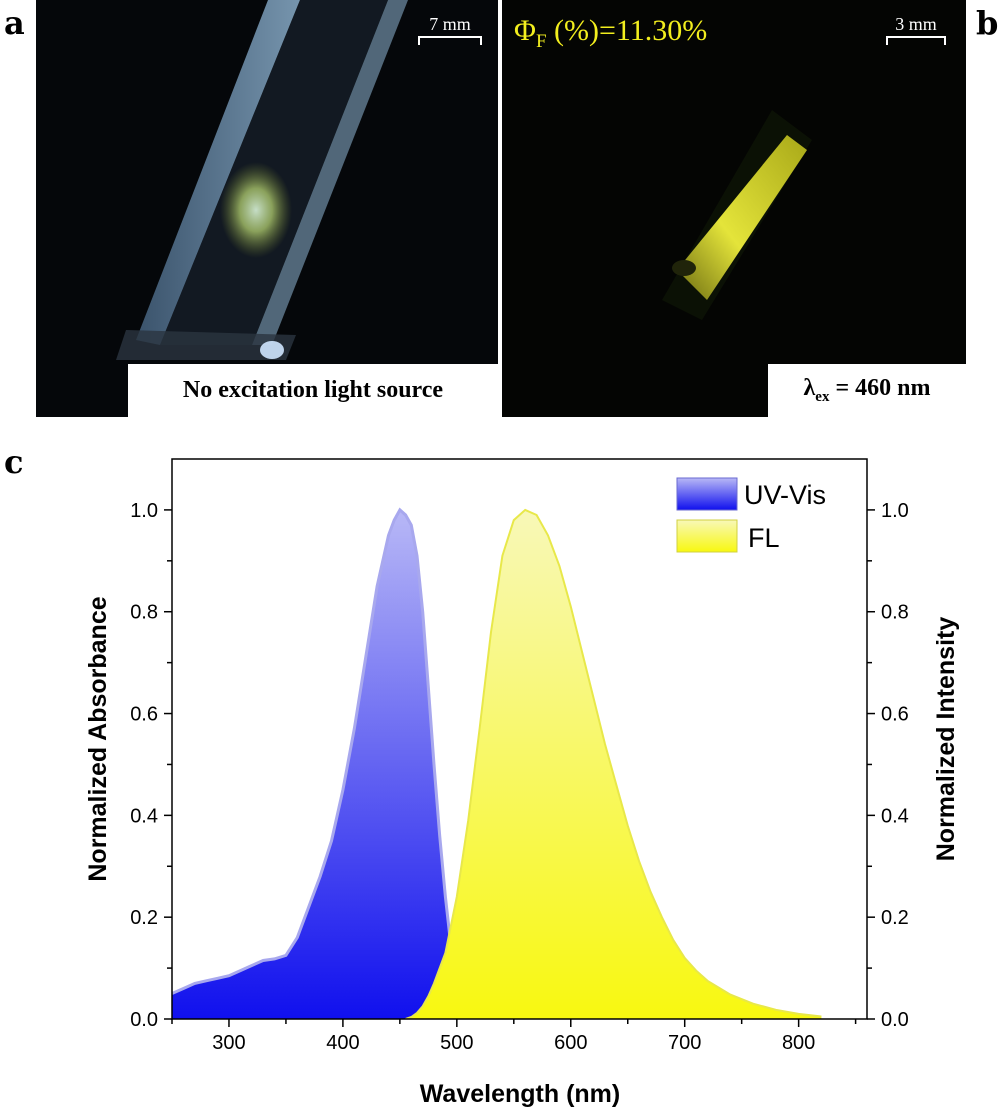 Image resolution: width=1000 pixels, height=1119 pixels. Describe the element at coordinates (751, 515) in the screenshot. I see `legend: UV-Vis FL` at that location.